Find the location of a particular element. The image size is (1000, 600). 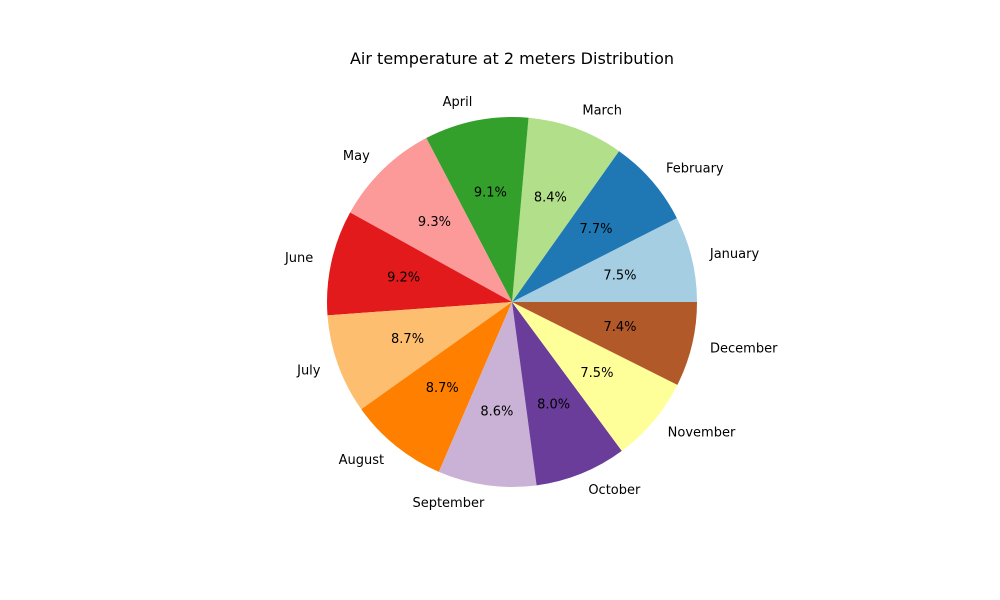

pie-slice-december is located at coordinates (604, 343).